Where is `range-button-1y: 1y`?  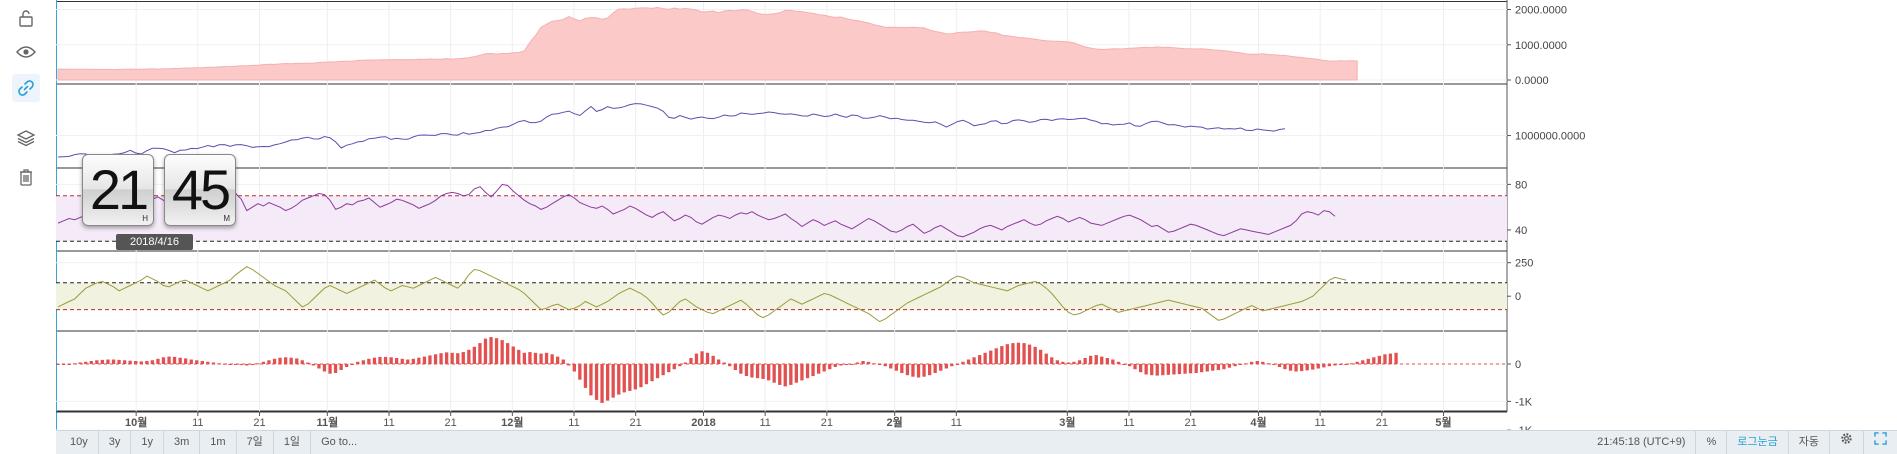
range-button-1y: 1y is located at coordinates (147, 442).